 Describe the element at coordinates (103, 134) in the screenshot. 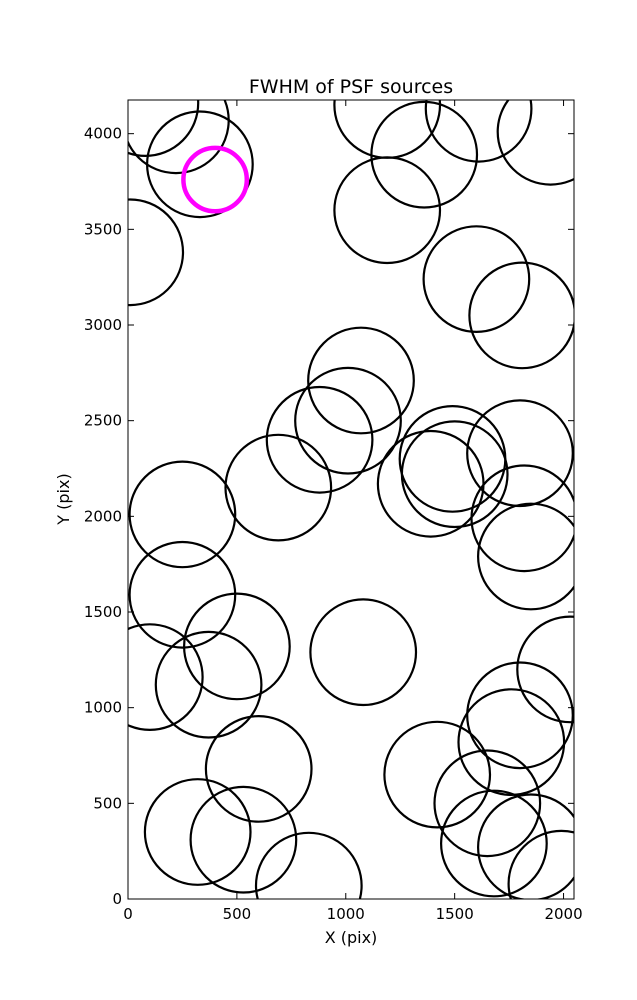

I see `y-tick-label: 4000` at that location.